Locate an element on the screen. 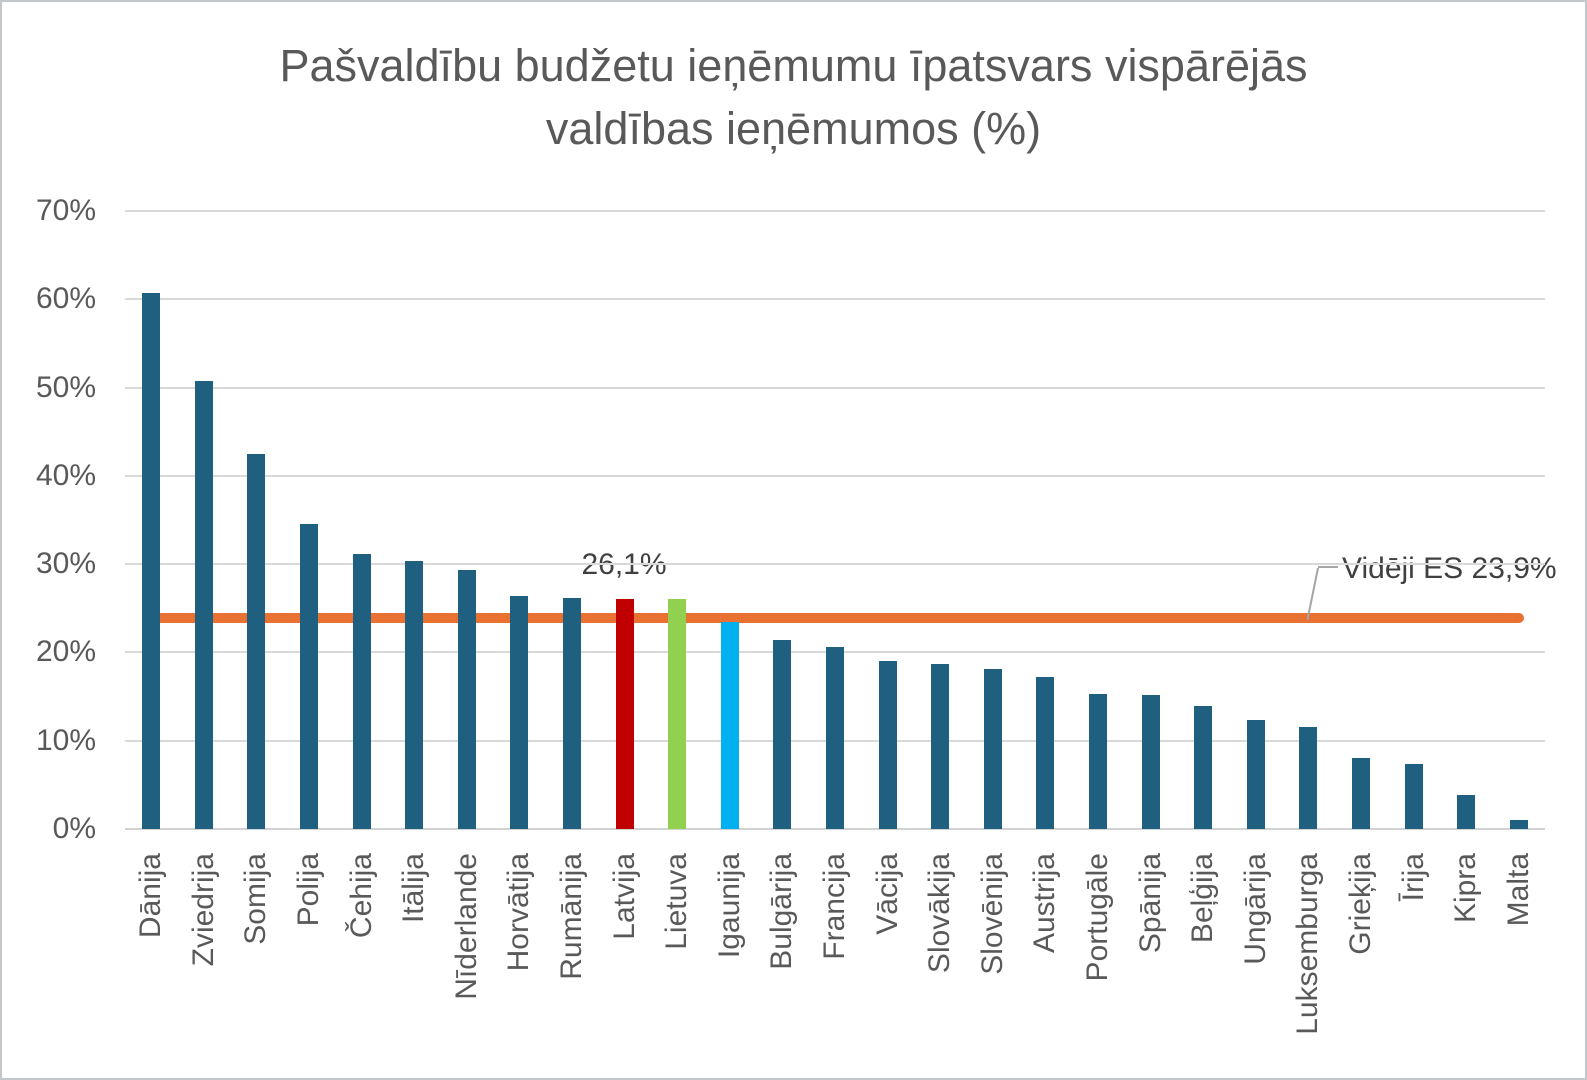  x-axis-label: Grieķija is located at coordinates (1360, 904).